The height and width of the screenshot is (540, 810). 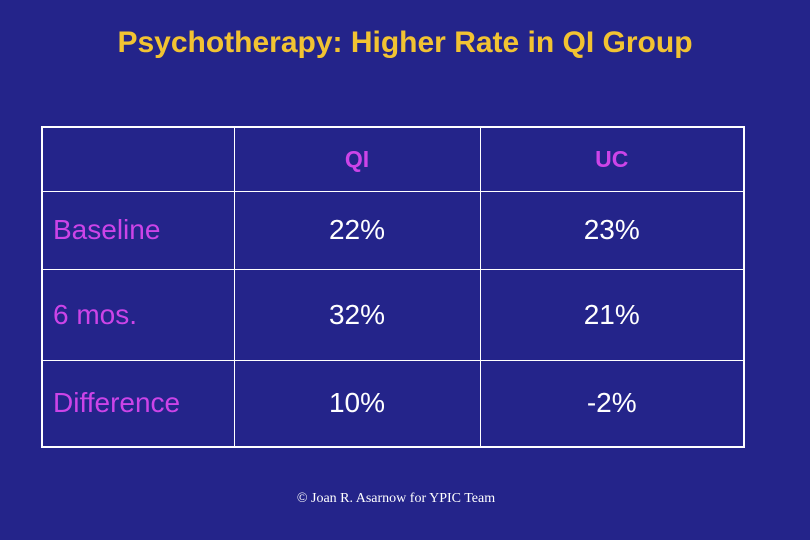 What do you see at coordinates (138, 403) in the screenshot?
I see `row-label-difference: Difference` at bounding box center [138, 403].